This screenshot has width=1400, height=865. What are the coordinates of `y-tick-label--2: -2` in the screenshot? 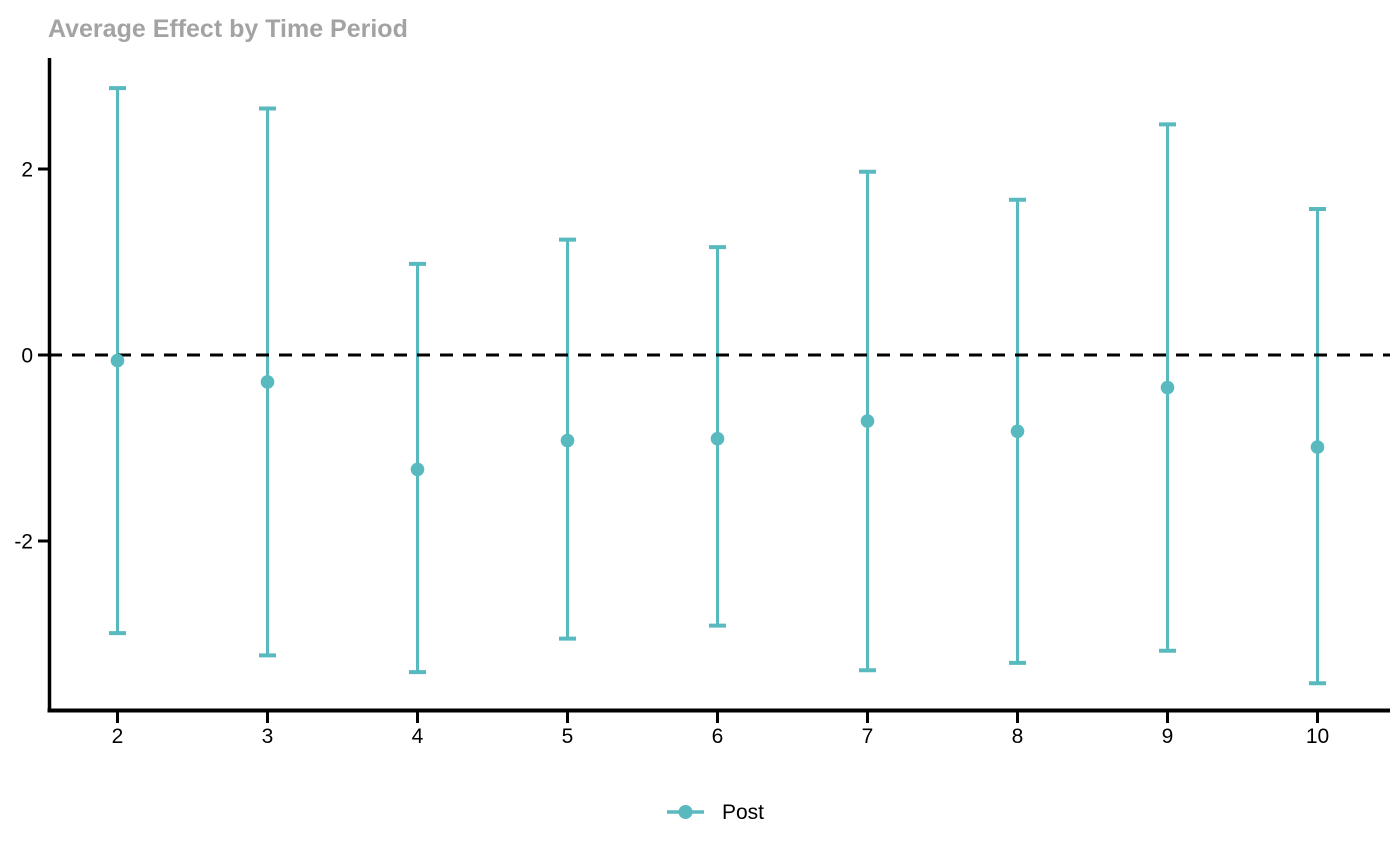 It's located at (23, 542).